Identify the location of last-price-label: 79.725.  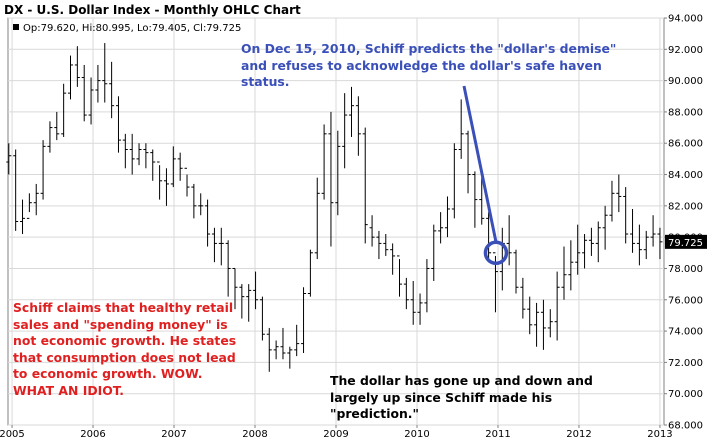
(685, 243).